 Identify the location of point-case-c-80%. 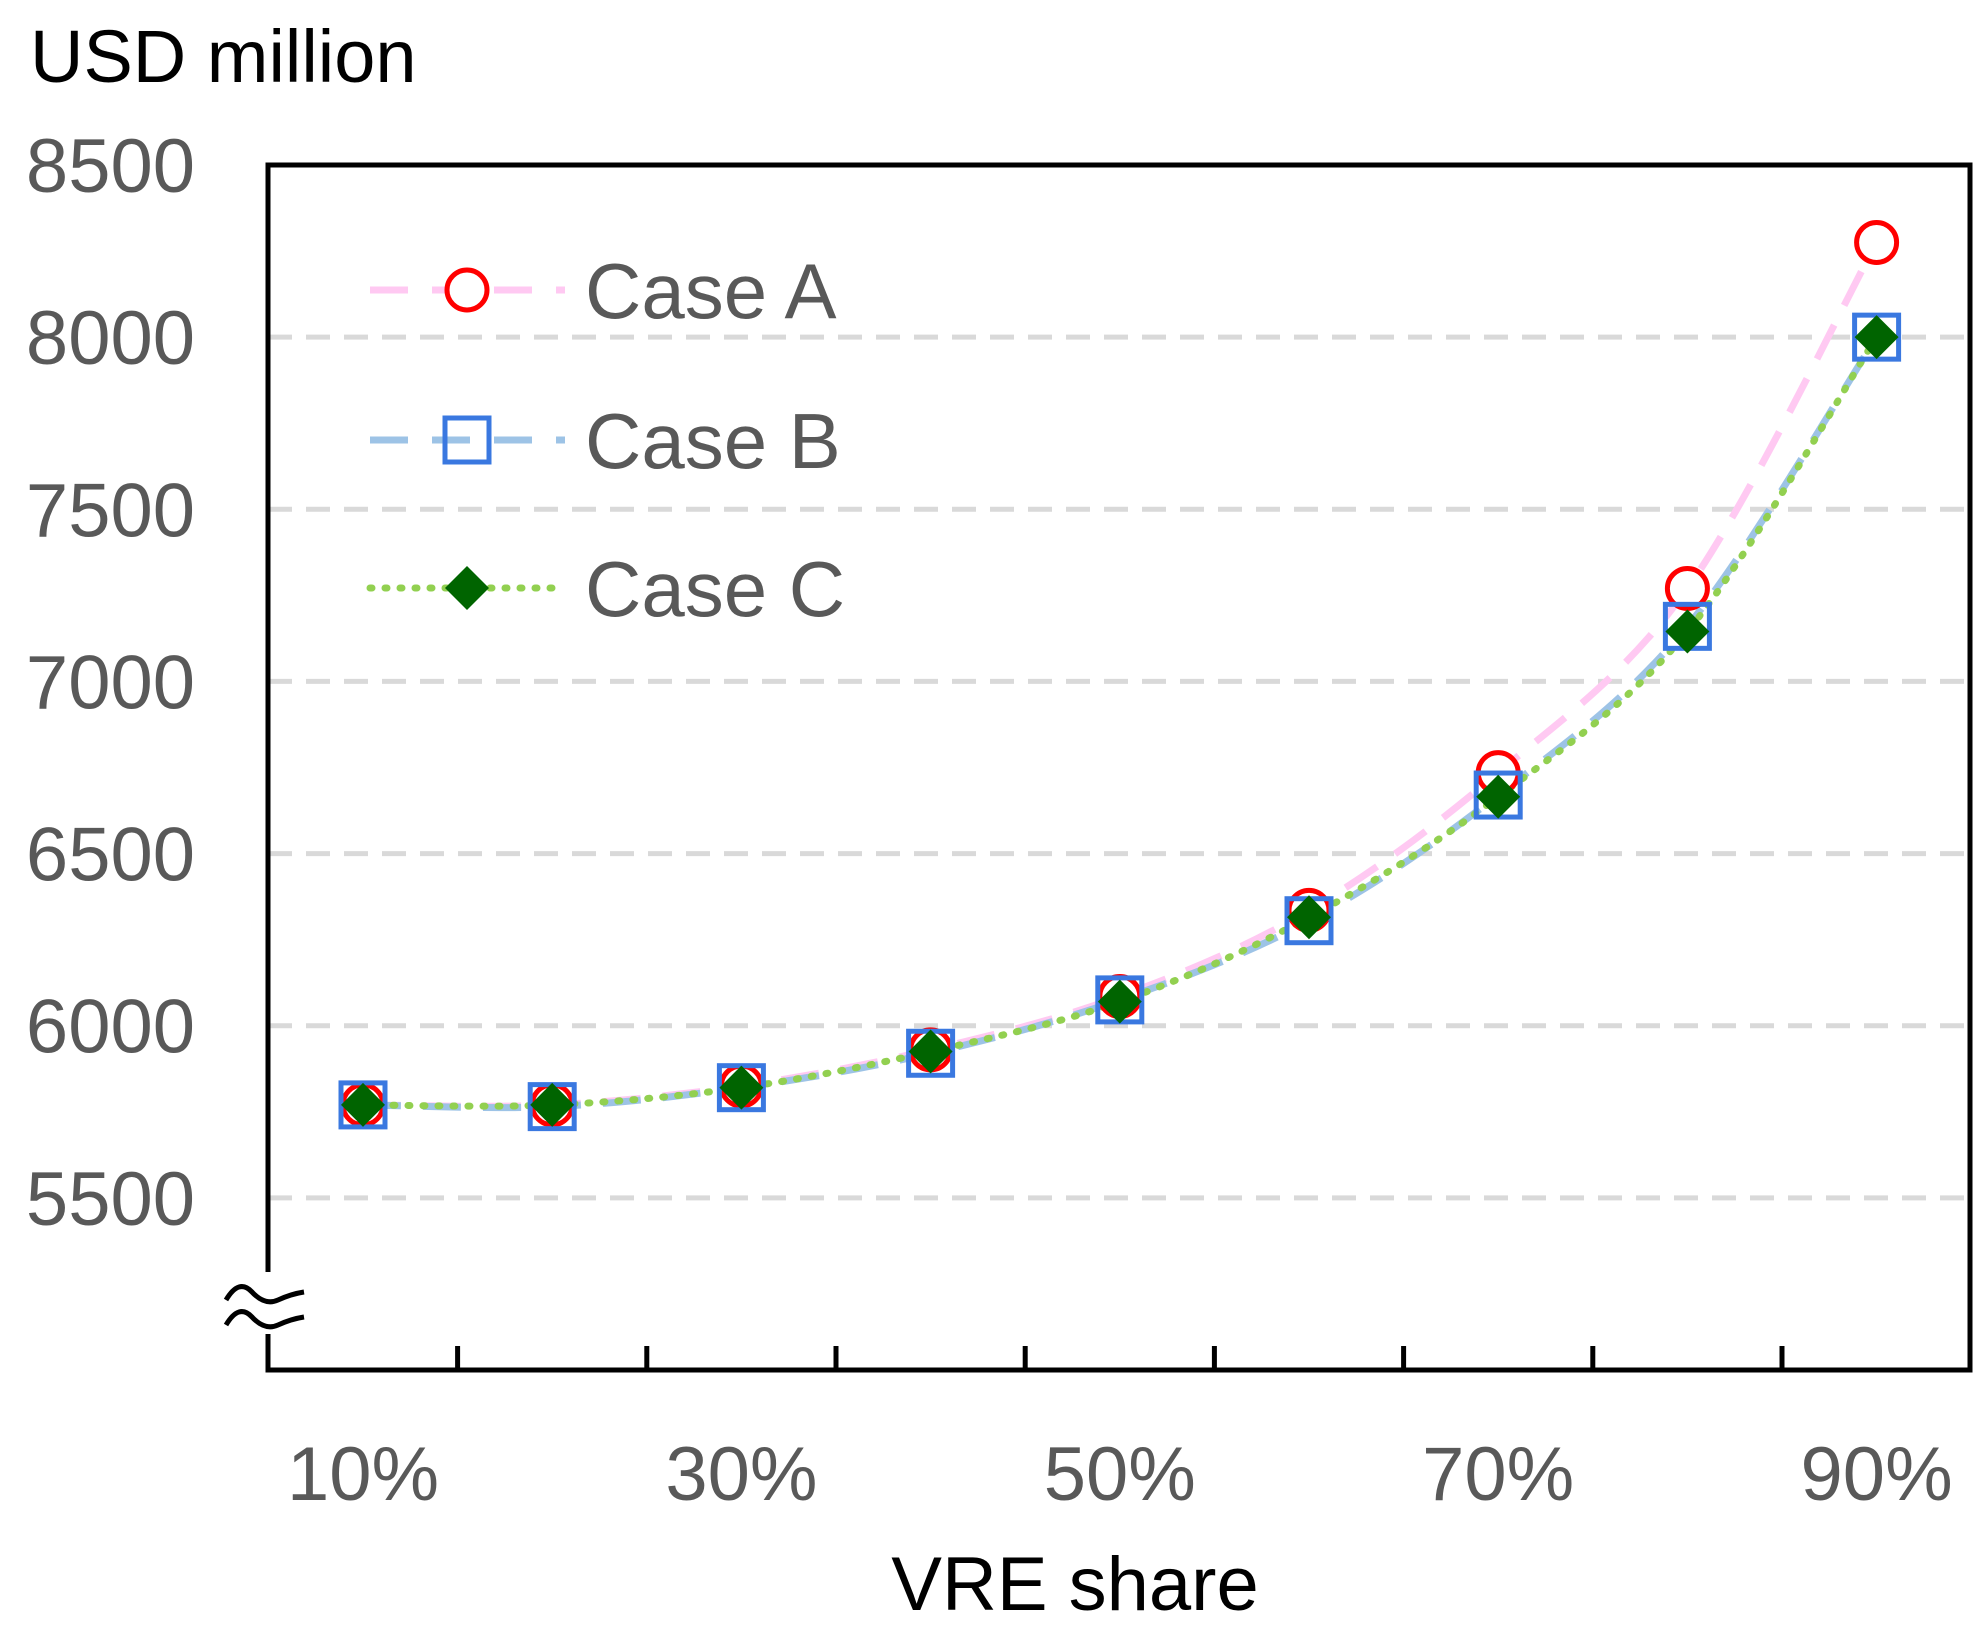
(1687, 631).